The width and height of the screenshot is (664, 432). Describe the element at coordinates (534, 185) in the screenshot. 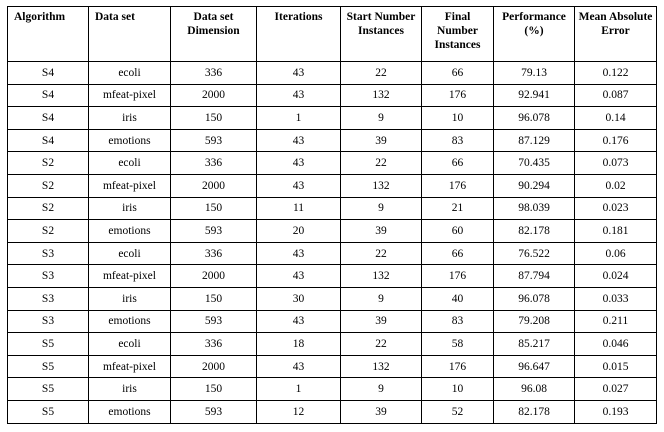

I see `cell-performance: 90.294` at that location.